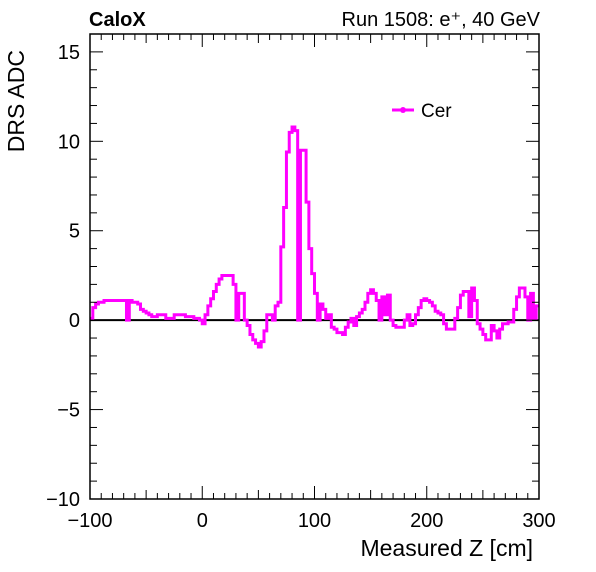 This screenshot has width=596, height=572. Describe the element at coordinates (89, 521) in the screenshot. I see `x-tick-label: −100` at that location.